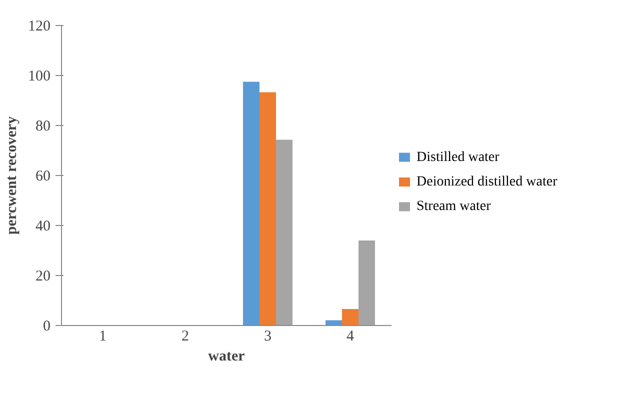  I want to click on legend-label: Deionized distilled water, so click(487, 182).